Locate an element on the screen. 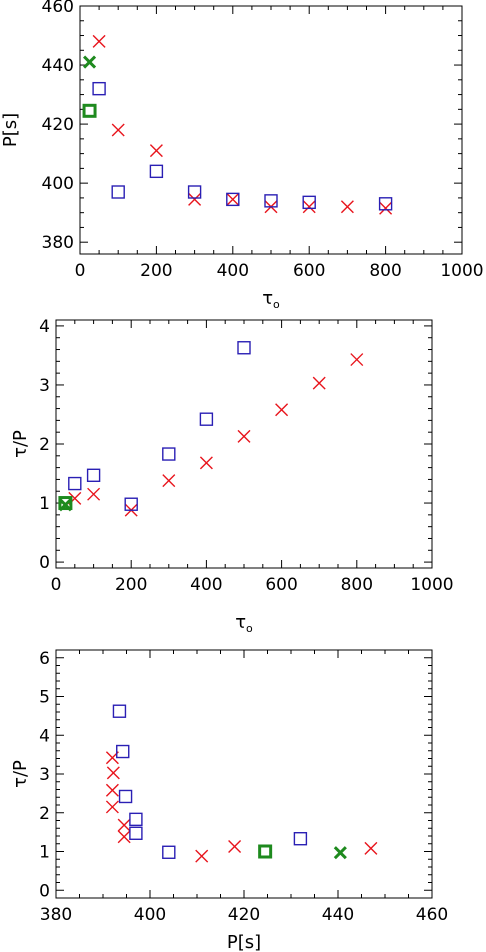 This screenshot has width=486, height=952. y-tick-label: 5 is located at coordinates (44, 698).